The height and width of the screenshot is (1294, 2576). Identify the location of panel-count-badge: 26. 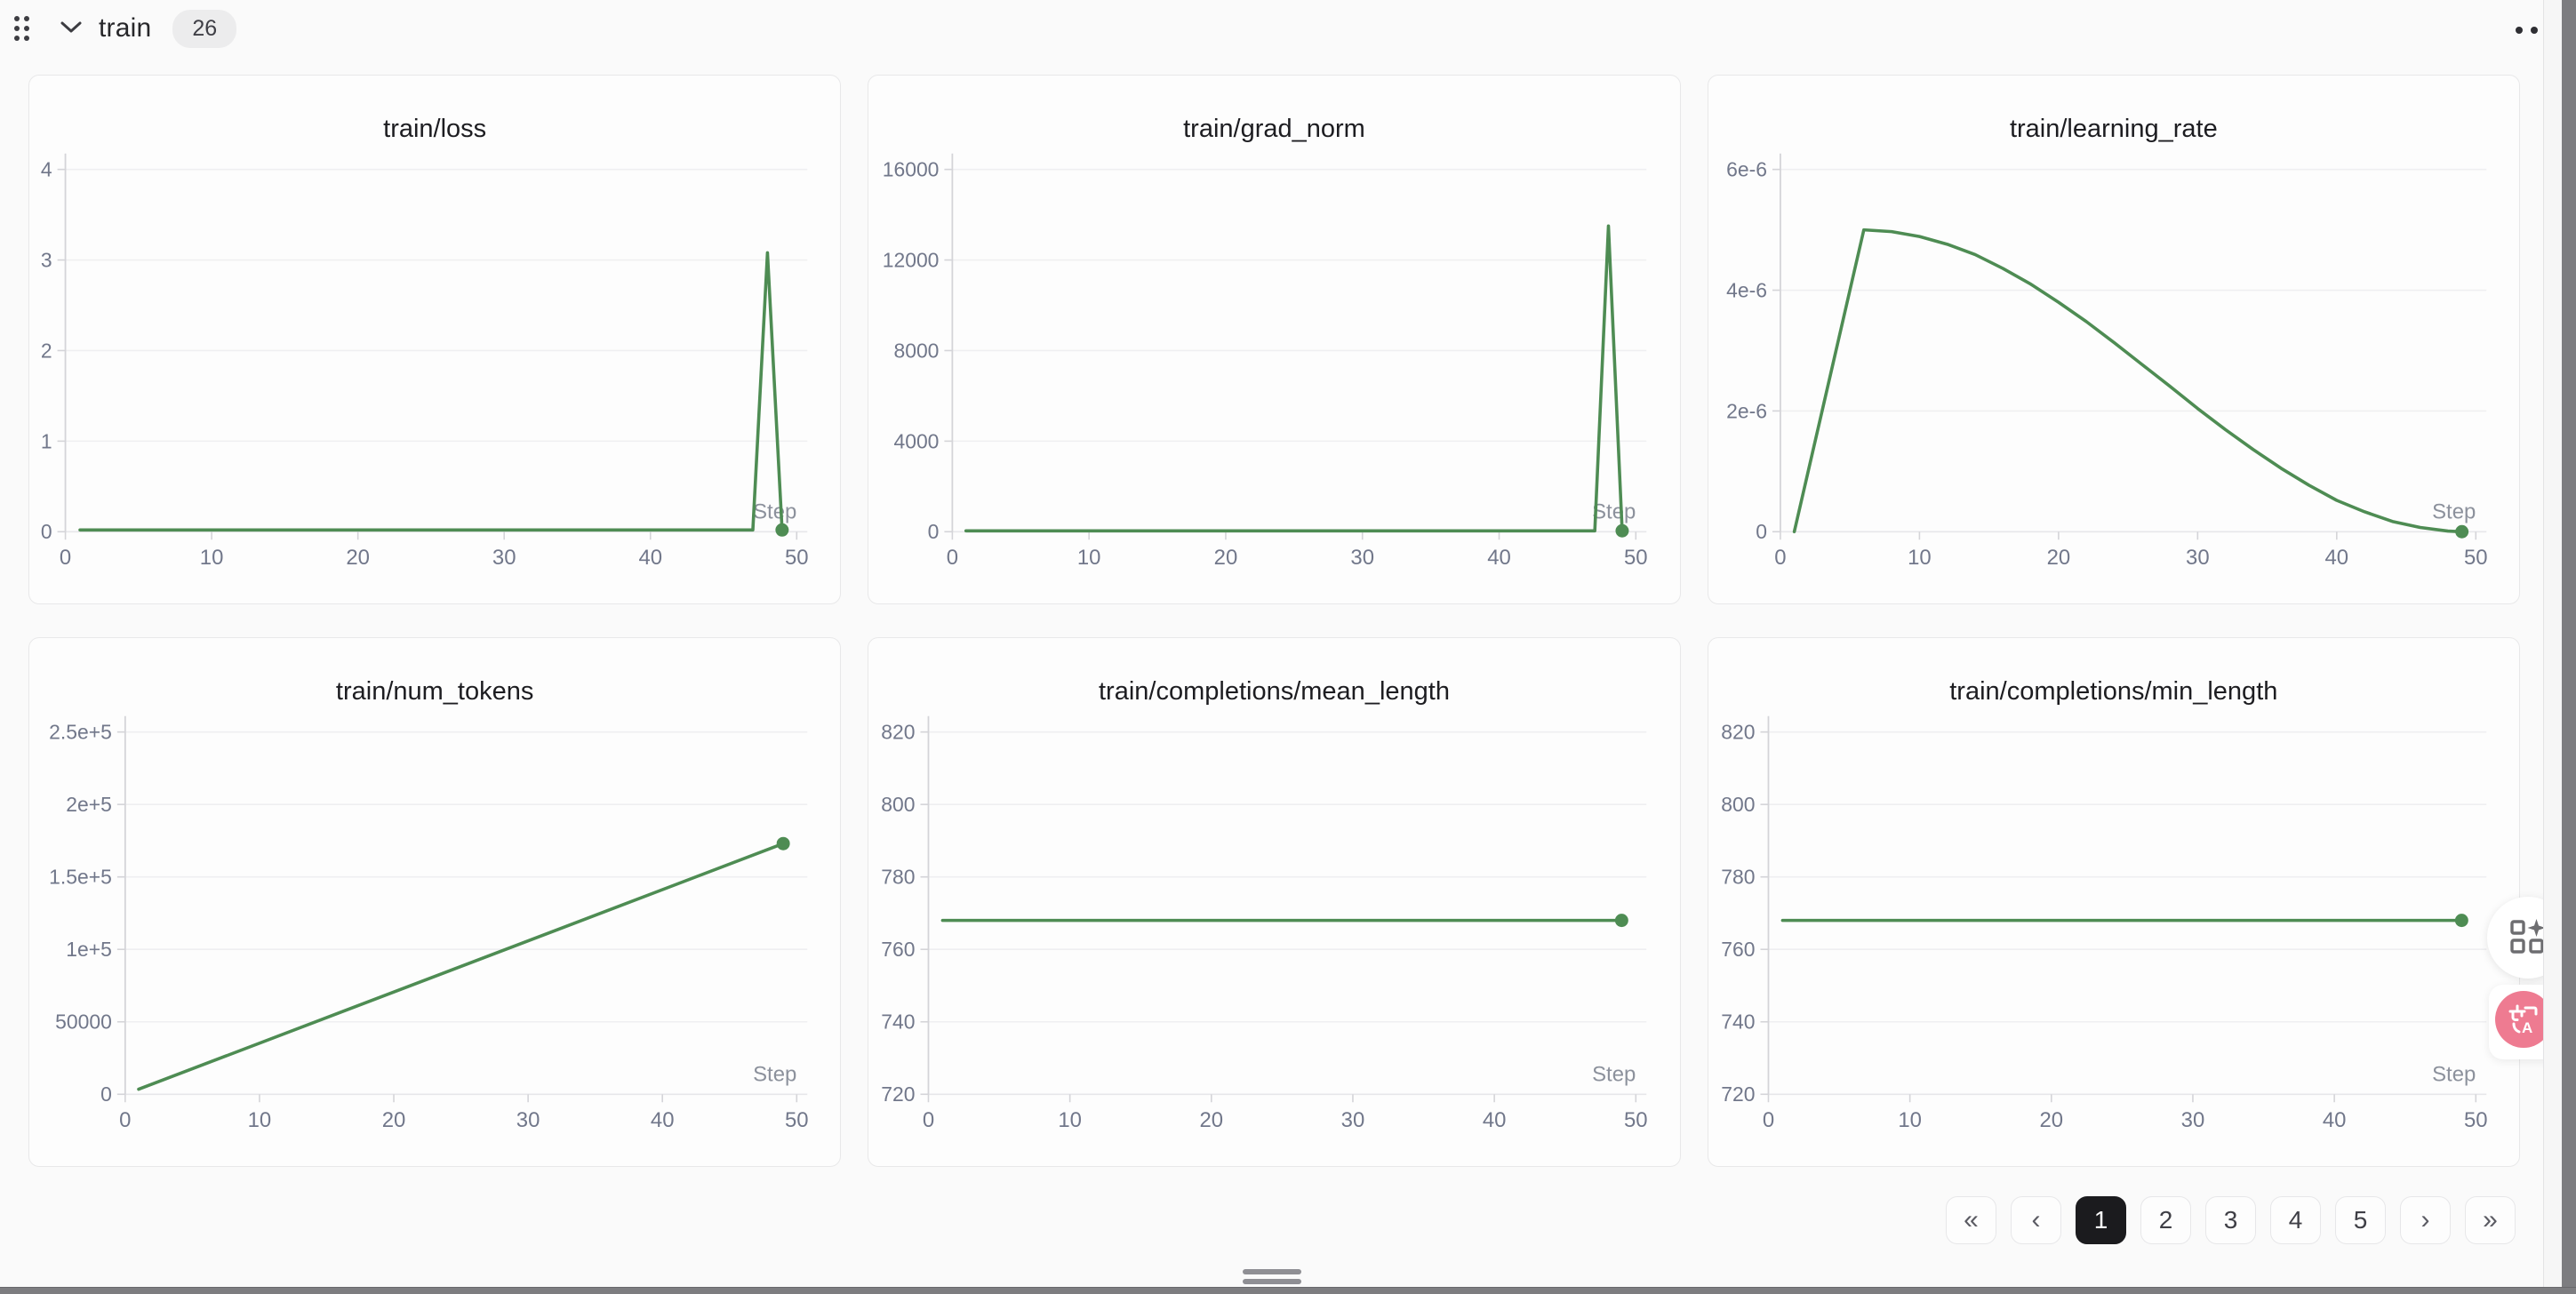
(204, 28).